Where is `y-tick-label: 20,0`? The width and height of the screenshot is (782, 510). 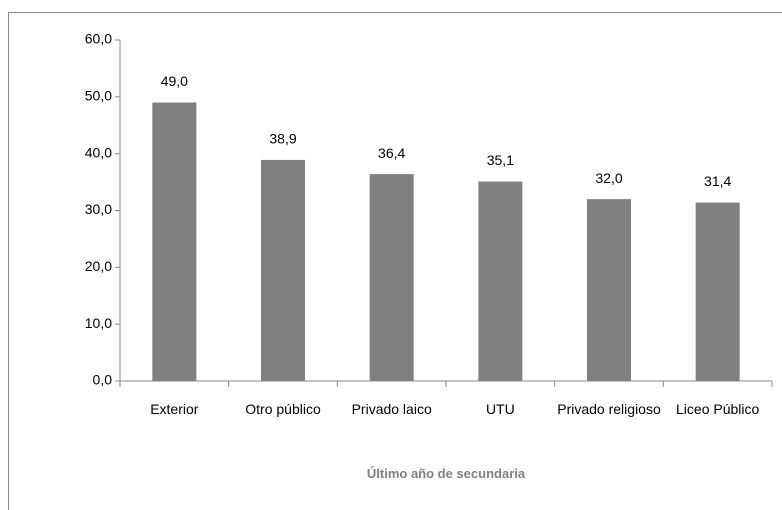 y-tick-label: 20,0 is located at coordinates (98, 266).